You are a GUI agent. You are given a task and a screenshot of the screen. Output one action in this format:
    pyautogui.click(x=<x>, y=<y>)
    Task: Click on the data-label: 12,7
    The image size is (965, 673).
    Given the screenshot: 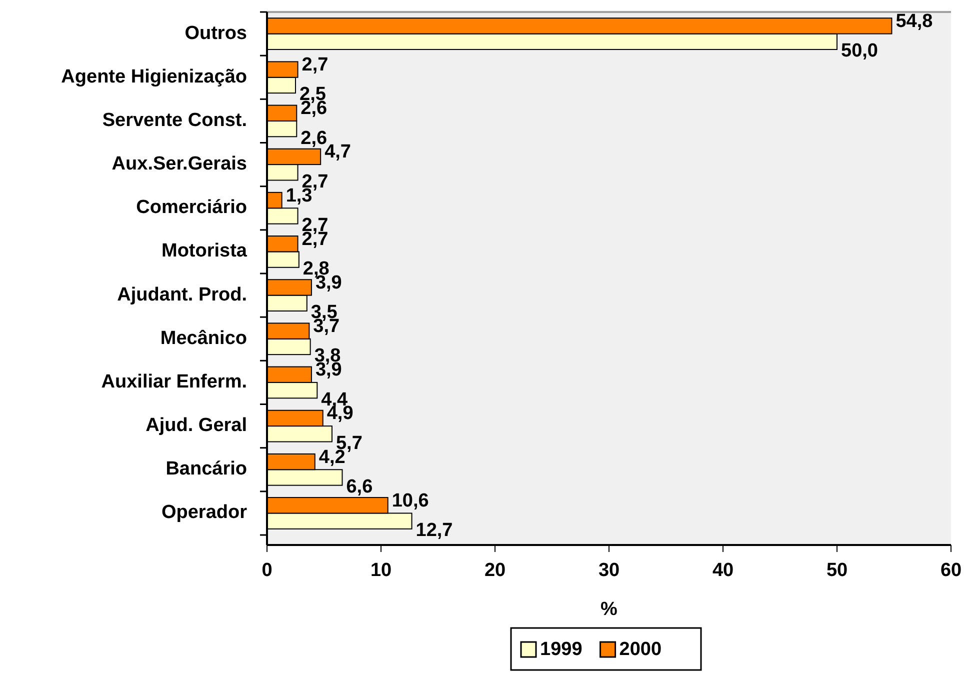 What is the action you would take?
    pyautogui.click(x=434, y=531)
    